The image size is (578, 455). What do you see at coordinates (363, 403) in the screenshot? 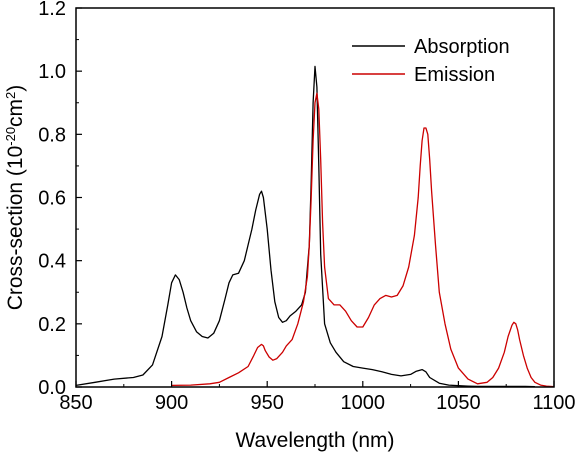
I see `x-tick-label: 1000` at bounding box center [363, 403].